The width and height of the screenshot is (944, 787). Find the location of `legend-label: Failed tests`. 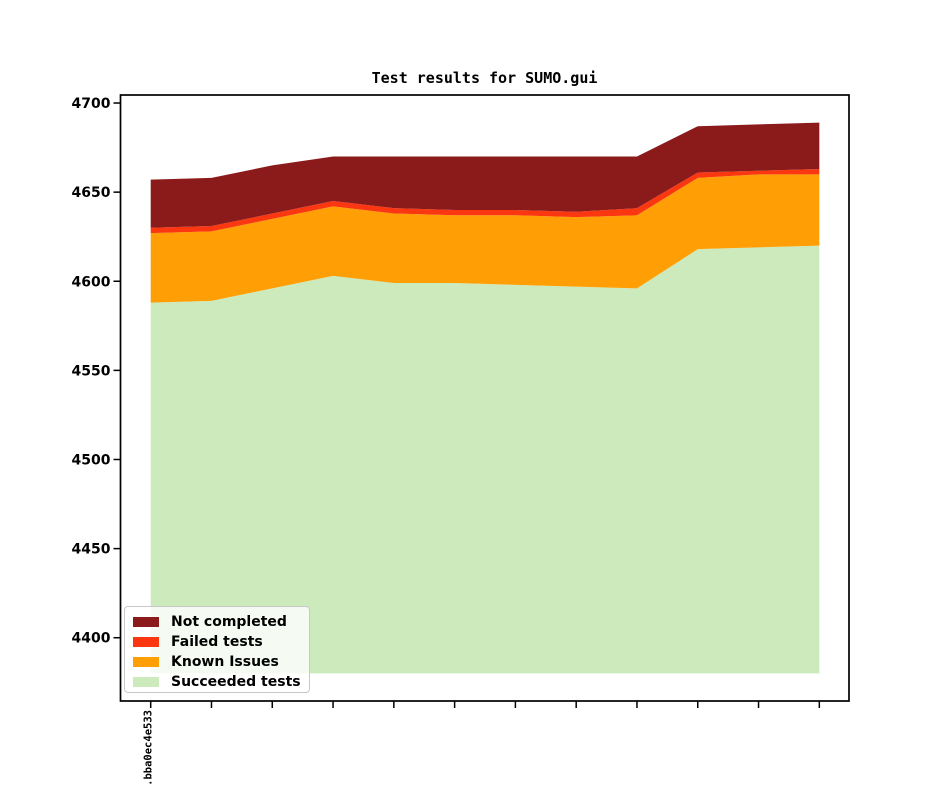

legend-label: Failed tests is located at coordinates (217, 642).